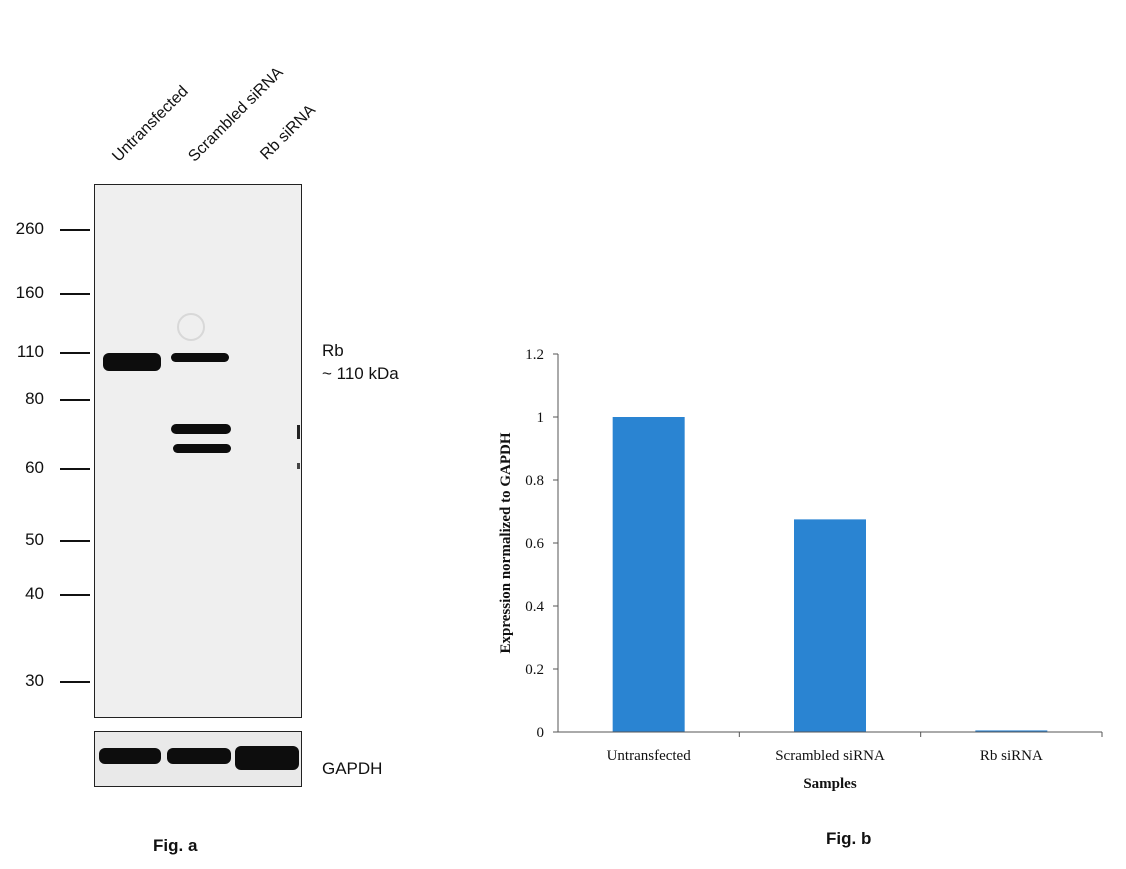 The image size is (1126, 869). I want to click on mw-marker: 80, so click(46, 399).